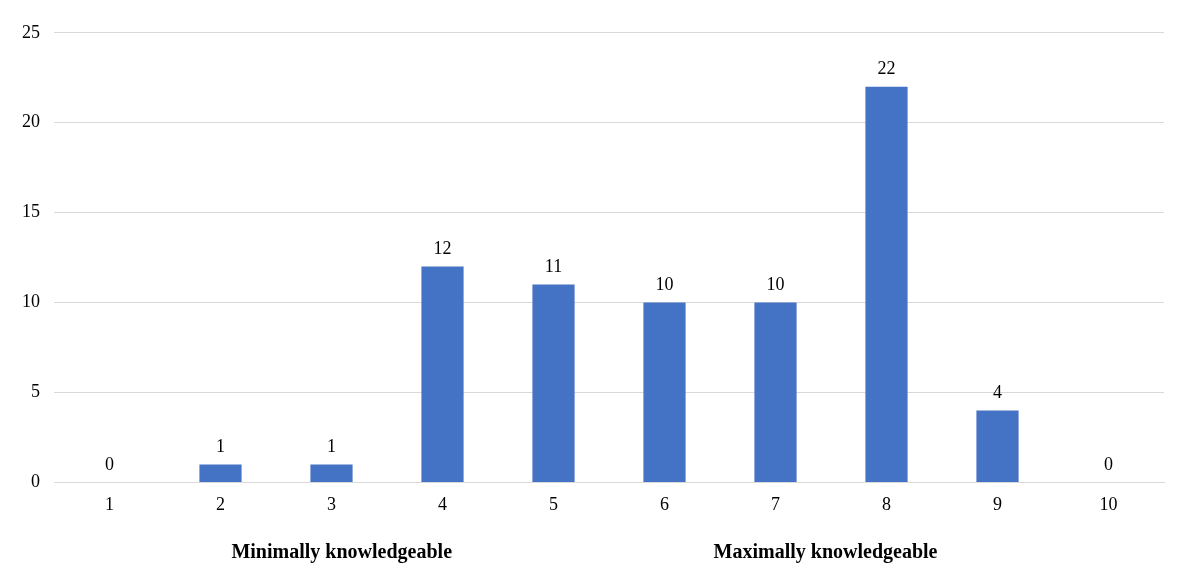 The width and height of the screenshot is (1192, 581). I want to click on x-tick-label: 9, so click(997, 503).